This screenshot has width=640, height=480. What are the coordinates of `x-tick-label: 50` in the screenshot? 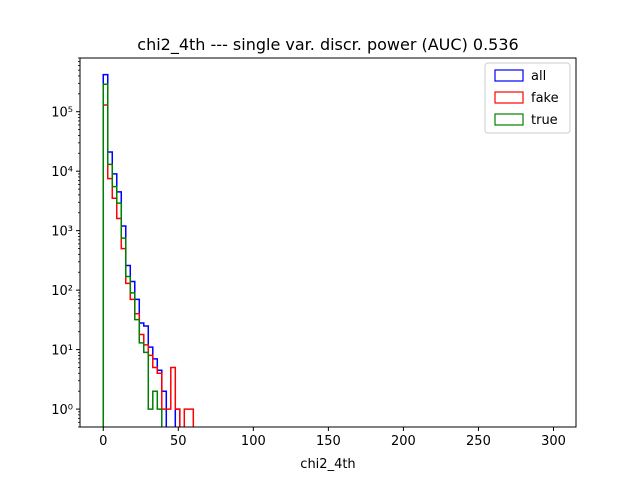 It's located at (178, 441).